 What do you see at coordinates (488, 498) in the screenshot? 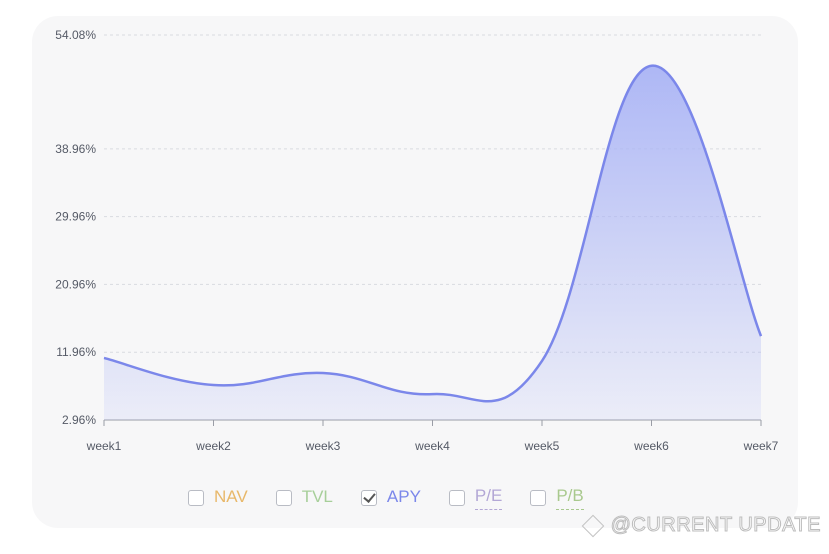
I see `pe-legend-label: P/E` at bounding box center [488, 498].